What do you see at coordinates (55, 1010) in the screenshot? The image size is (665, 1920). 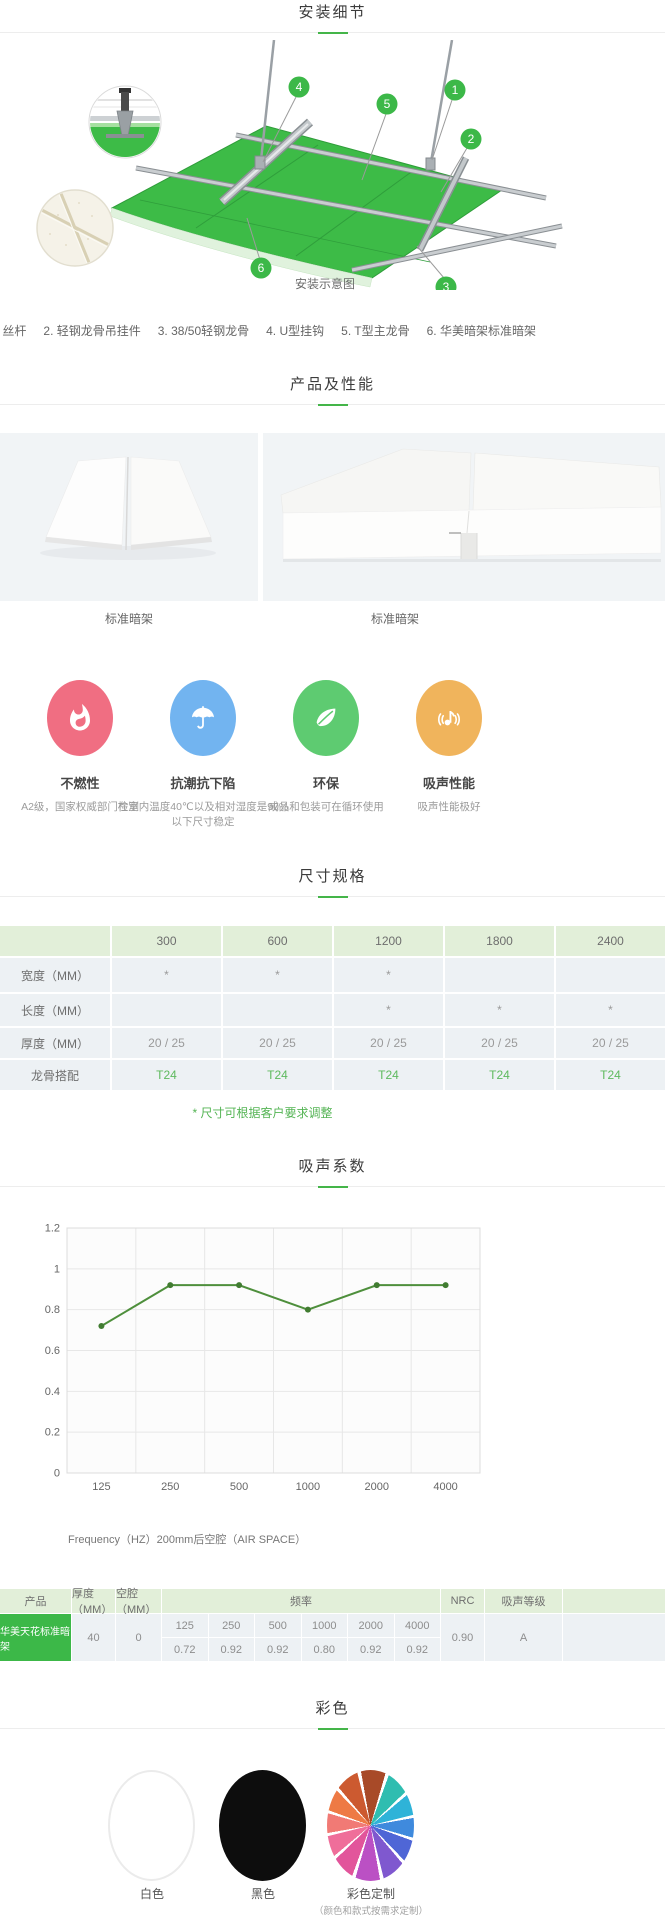 I see `spec-row-label: 长度（MM）` at bounding box center [55, 1010].